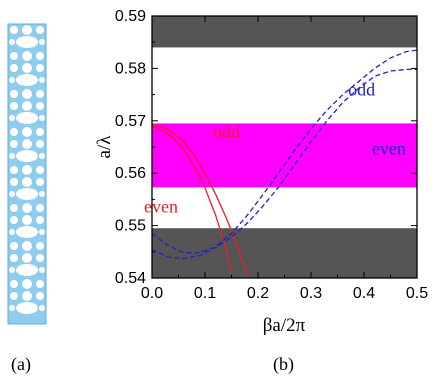  I want to click on y-tick-label: 0.54, so click(130, 278).